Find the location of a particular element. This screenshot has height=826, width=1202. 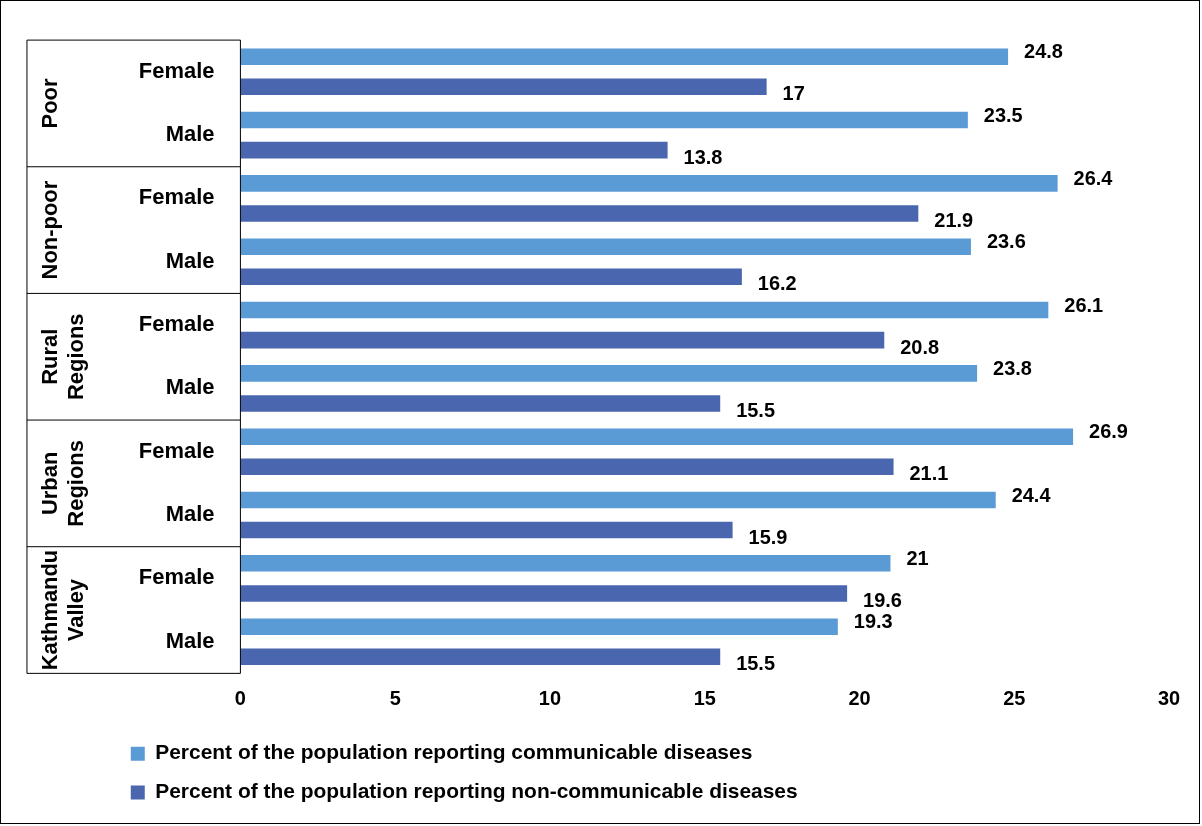

legend-label: Percent of the population reporting non-communicable diseases is located at coordinates (476, 791).